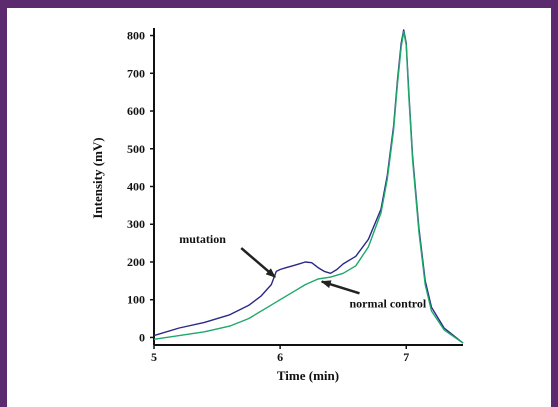 The image size is (558, 407). Describe the element at coordinates (136, 300) in the screenshot. I see `y-tick-label: 100` at that location.